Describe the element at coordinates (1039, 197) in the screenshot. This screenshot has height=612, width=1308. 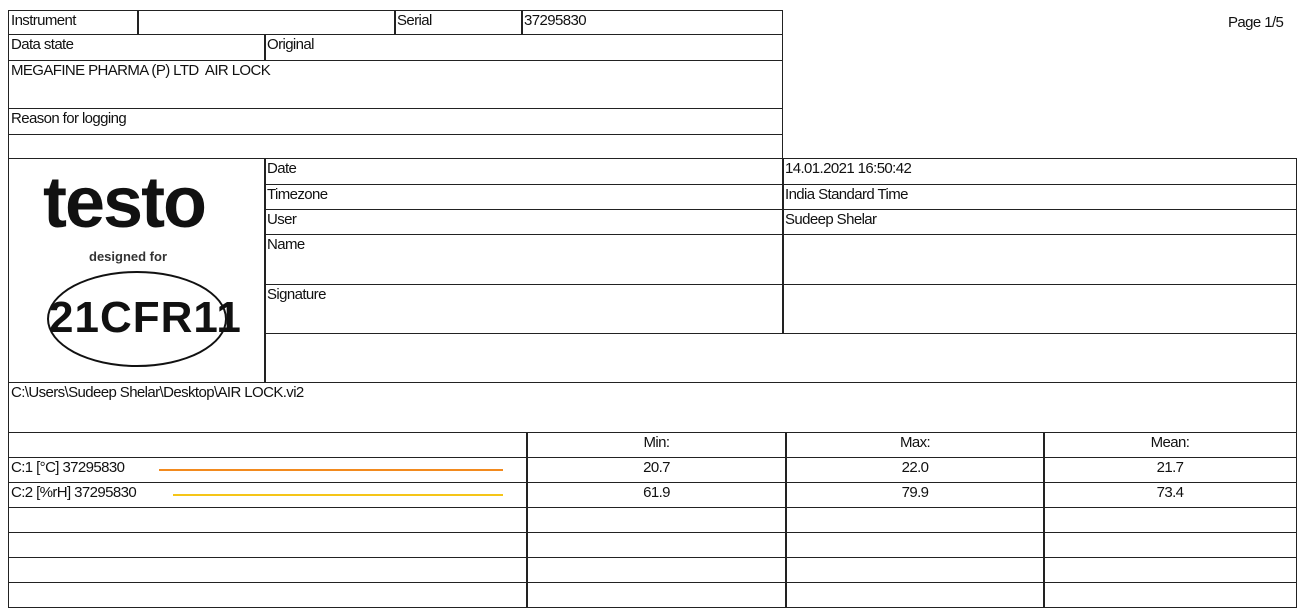
I see `timezone-value: India Standard Time` at that location.